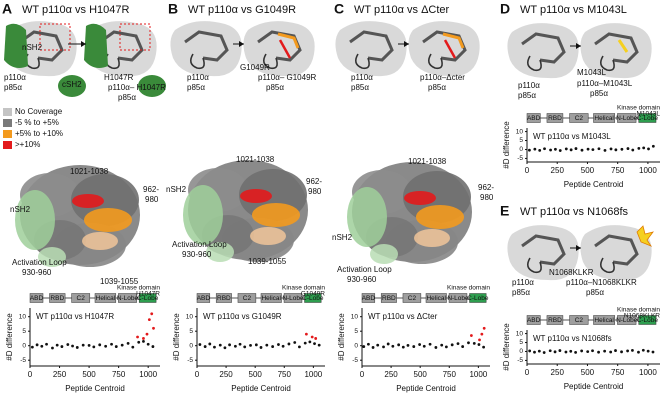  Describe the element at coordinates (487, 197) in the screenshot. I see `structure-label: 980` at that location.